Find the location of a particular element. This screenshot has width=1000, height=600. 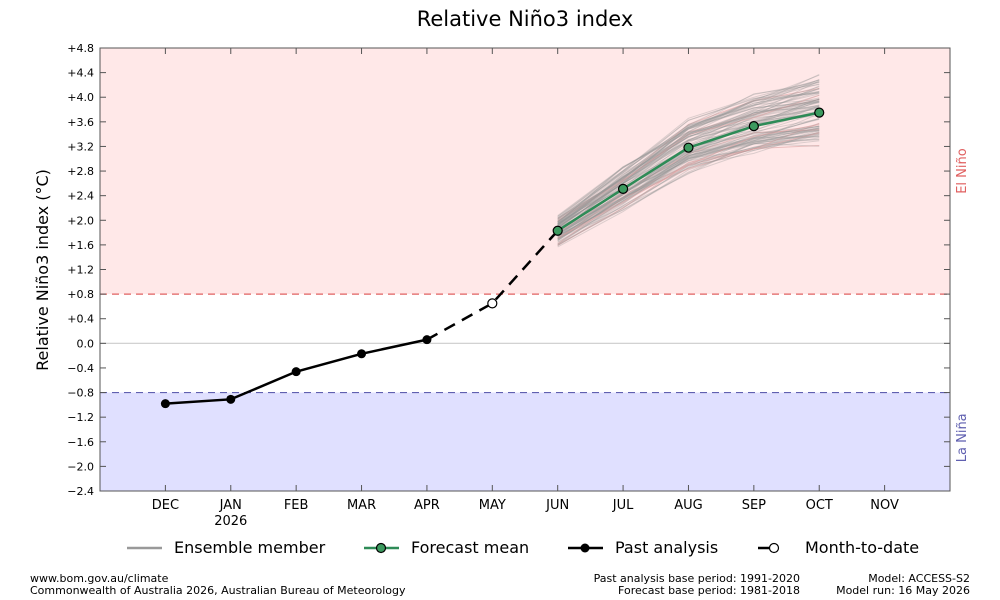

x-tick-label: OCT is located at coordinates (819, 505).